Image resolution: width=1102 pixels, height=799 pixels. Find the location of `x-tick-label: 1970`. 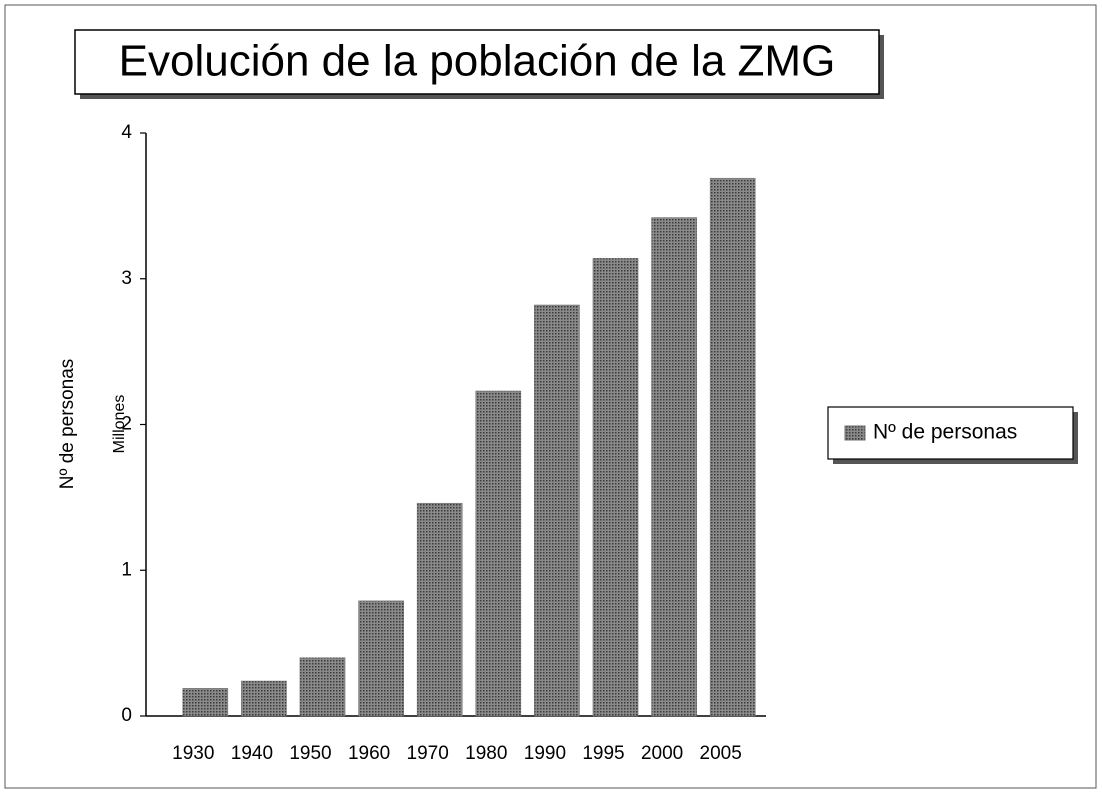

x-tick-label: 1970 is located at coordinates (428, 753).